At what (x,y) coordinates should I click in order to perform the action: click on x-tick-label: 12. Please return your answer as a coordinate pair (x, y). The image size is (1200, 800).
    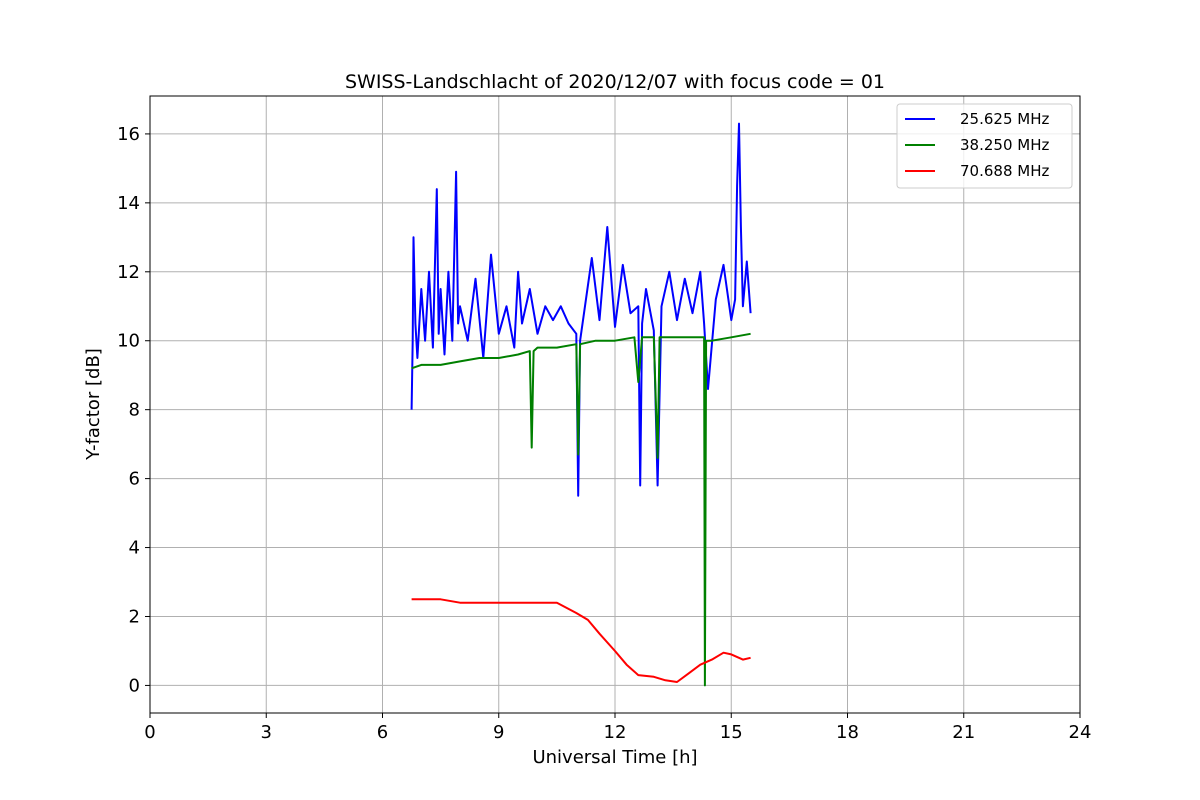
    Looking at the image, I should click on (615, 732).